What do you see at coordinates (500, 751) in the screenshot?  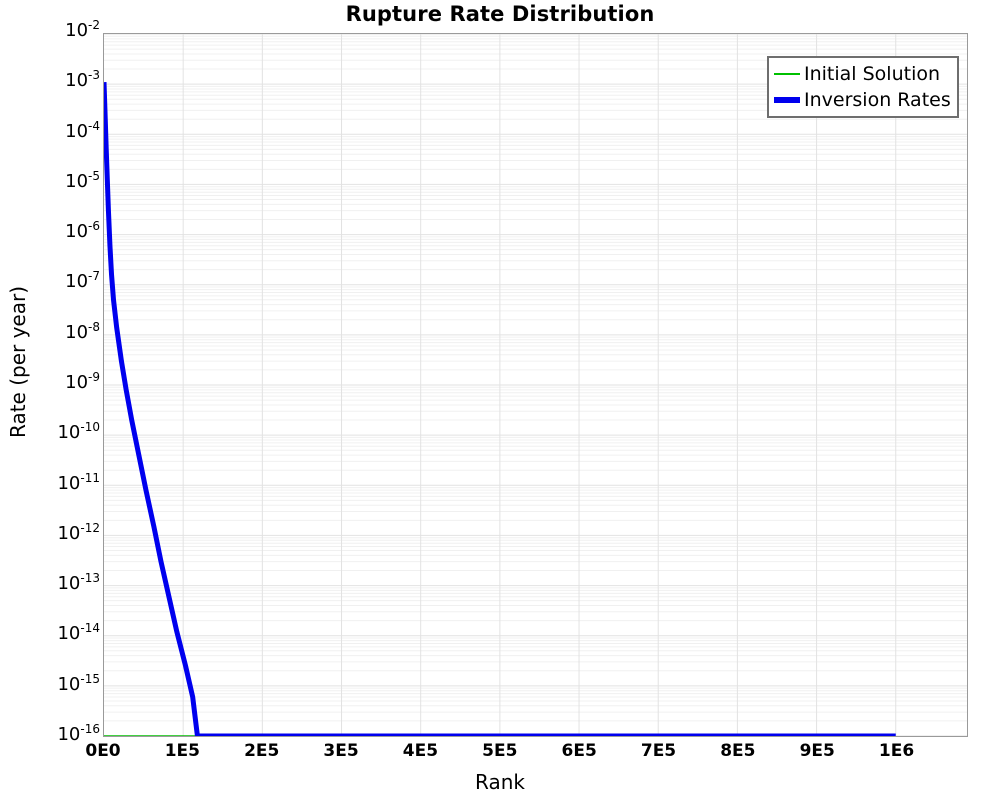 I see `x-tick-label: 5E5` at bounding box center [500, 751].